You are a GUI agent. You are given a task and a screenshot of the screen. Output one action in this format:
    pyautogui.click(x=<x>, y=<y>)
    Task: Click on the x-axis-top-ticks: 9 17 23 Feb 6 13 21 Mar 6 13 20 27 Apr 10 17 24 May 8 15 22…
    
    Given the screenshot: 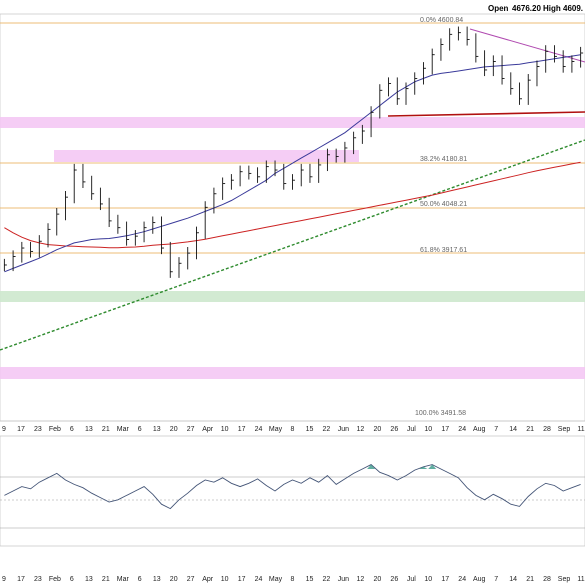 What is the action you would take?
    pyautogui.click(x=293, y=429)
    